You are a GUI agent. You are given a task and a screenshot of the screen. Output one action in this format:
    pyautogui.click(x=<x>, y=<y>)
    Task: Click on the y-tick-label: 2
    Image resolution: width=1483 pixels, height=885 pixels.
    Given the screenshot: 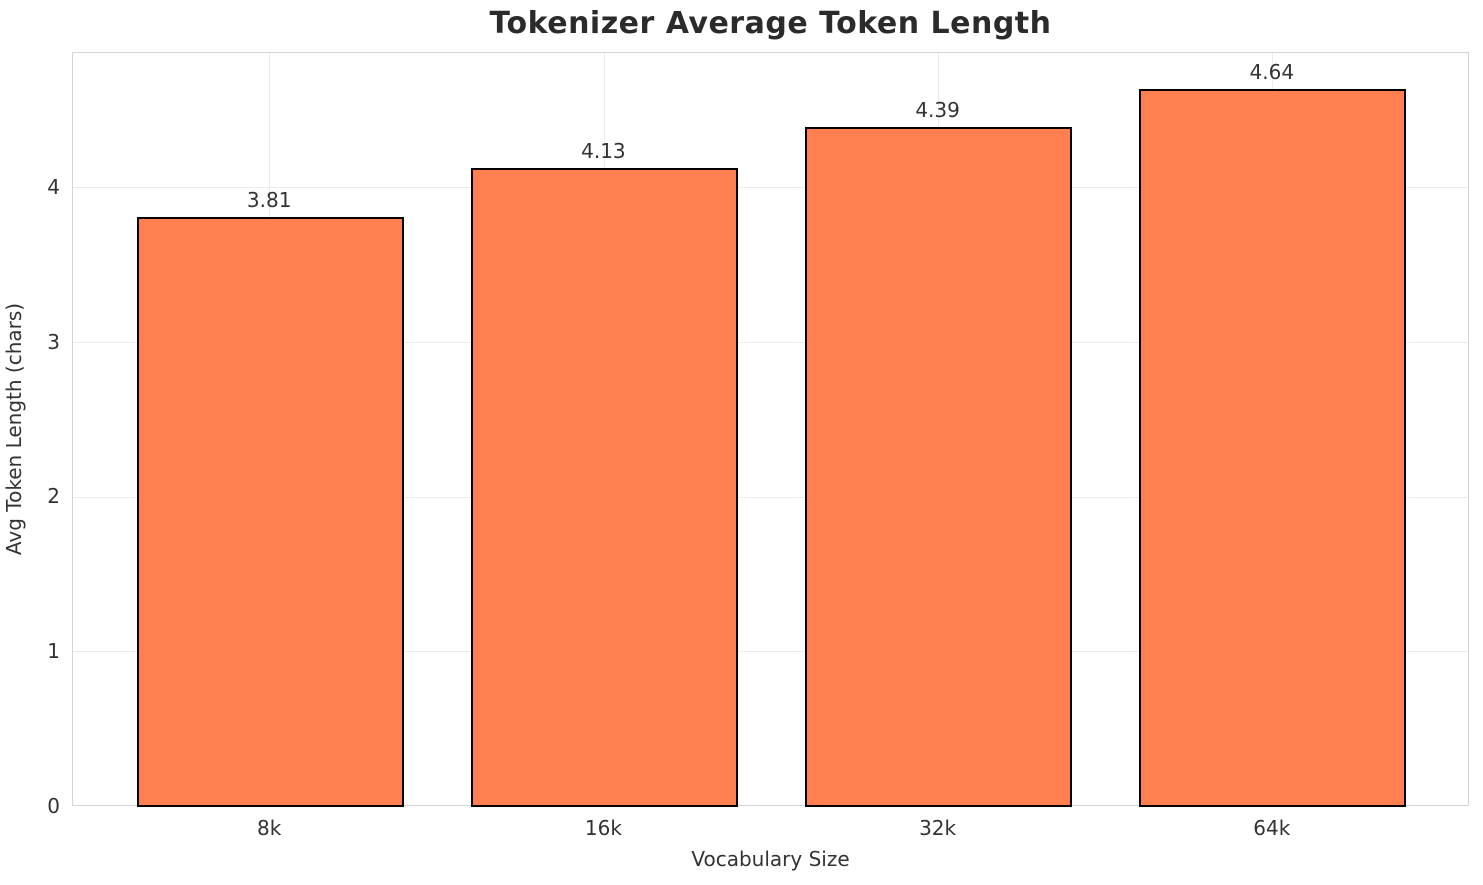 What is the action you would take?
    pyautogui.click(x=53, y=496)
    